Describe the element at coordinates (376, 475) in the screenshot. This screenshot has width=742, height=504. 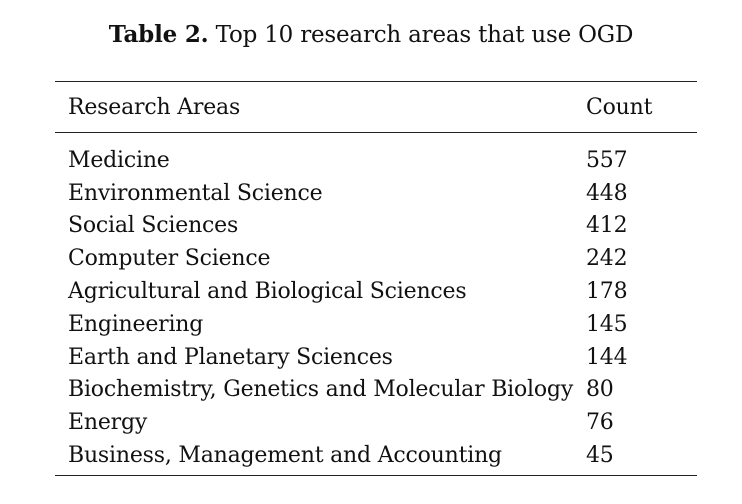
I see `bottom-rule` at that location.